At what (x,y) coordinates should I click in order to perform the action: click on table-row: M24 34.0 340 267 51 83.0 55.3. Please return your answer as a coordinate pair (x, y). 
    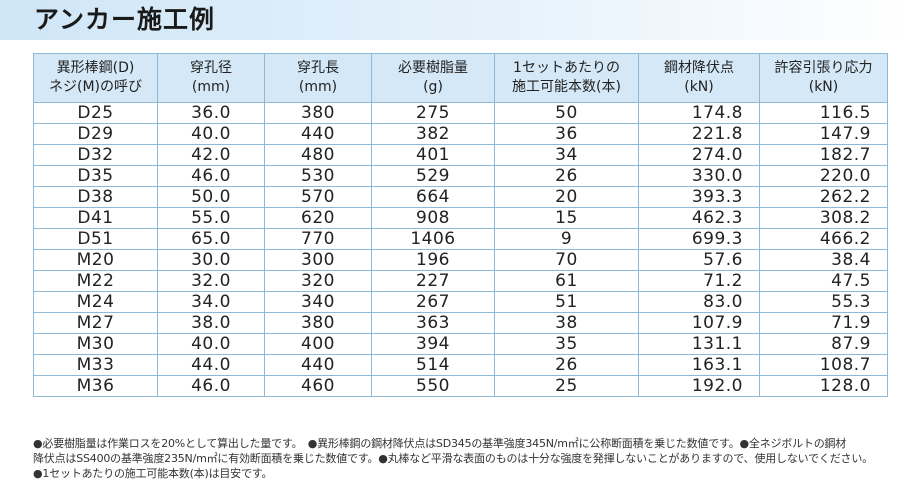
    Looking at the image, I should click on (460, 302).